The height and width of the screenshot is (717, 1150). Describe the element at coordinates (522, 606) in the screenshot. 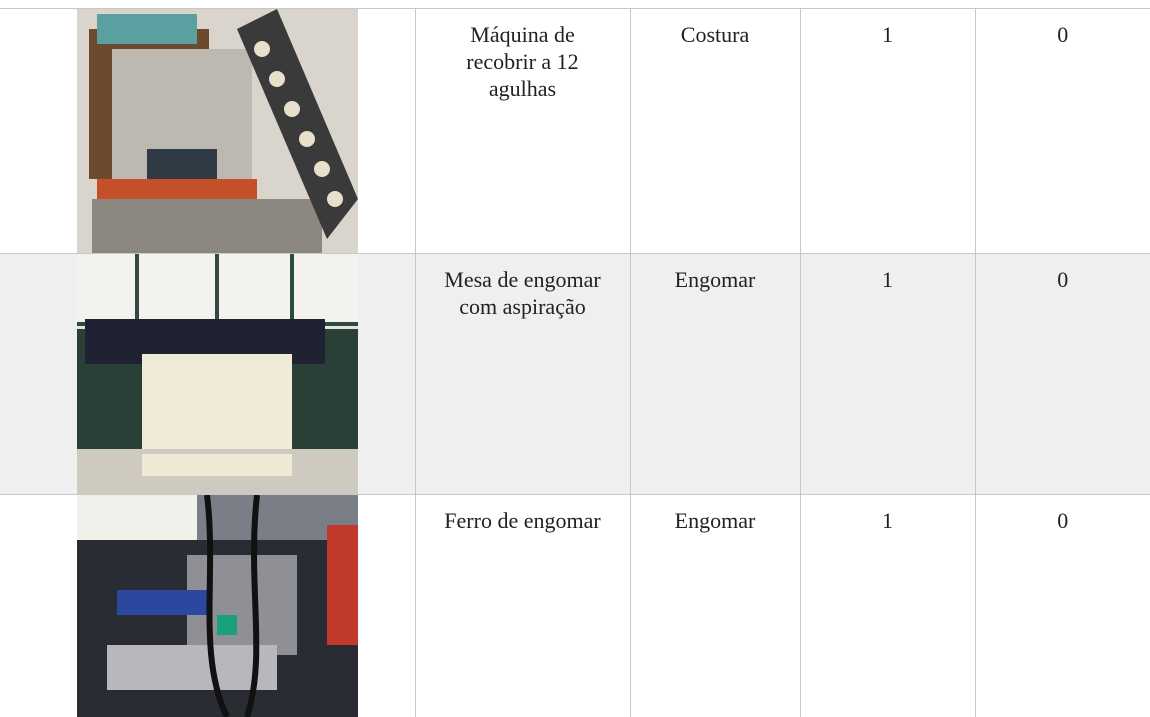

I see `item-name: Ferro de engomar` at that location.